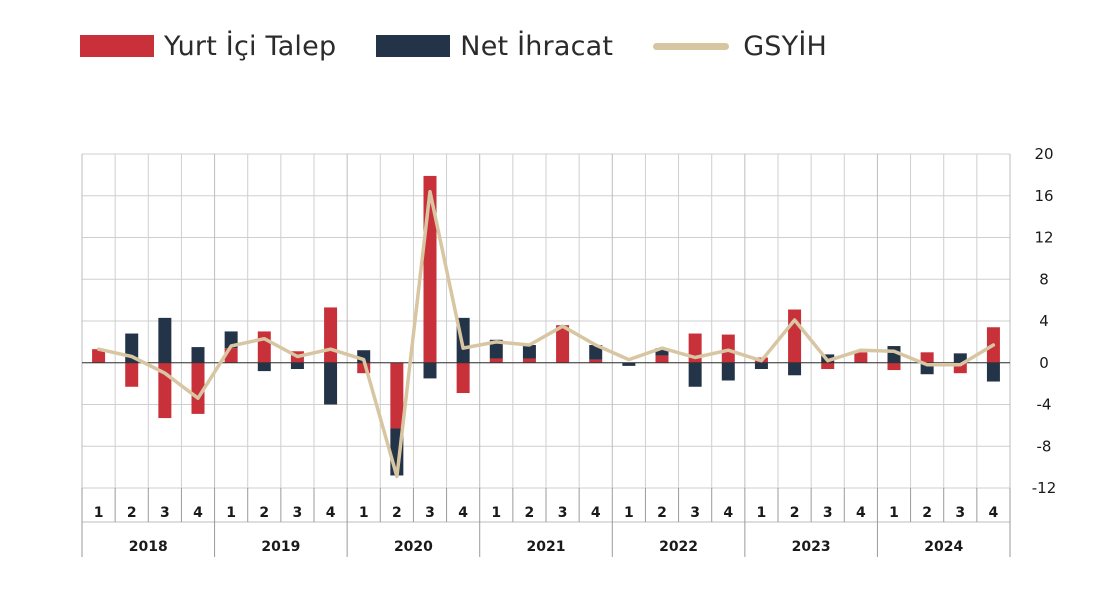  I want to click on legend-item-gsyih: GSYİH, so click(740, 46).